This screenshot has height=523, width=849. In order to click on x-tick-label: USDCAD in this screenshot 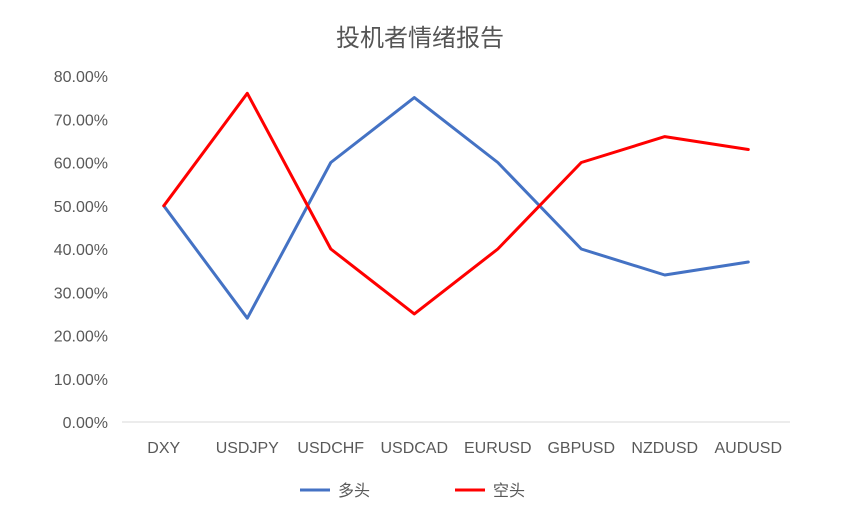, I will do `click(414, 448)`.